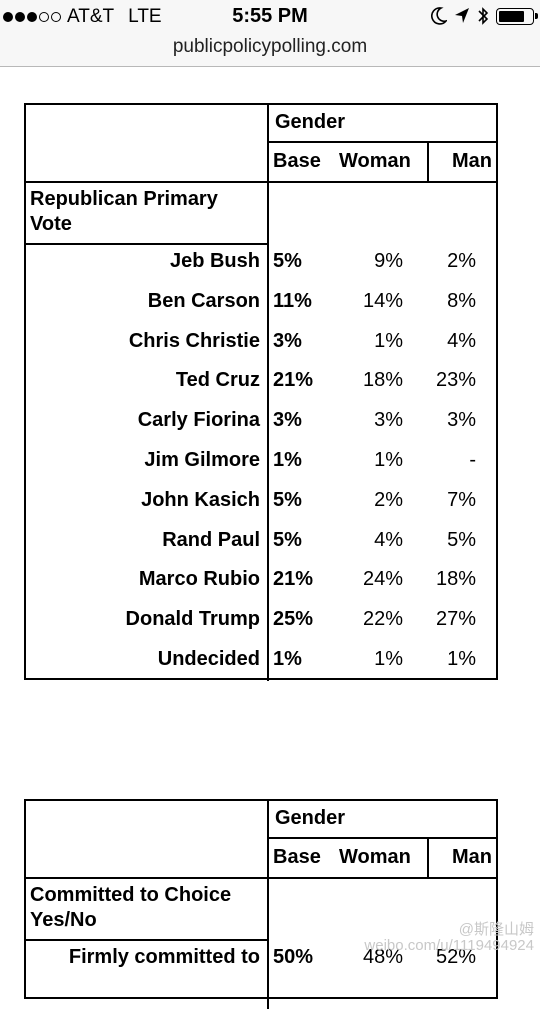 The image size is (540, 1009). What do you see at coordinates (293, 619) in the screenshot?
I see `base-value: 25%` at bounding box center [293, 619].